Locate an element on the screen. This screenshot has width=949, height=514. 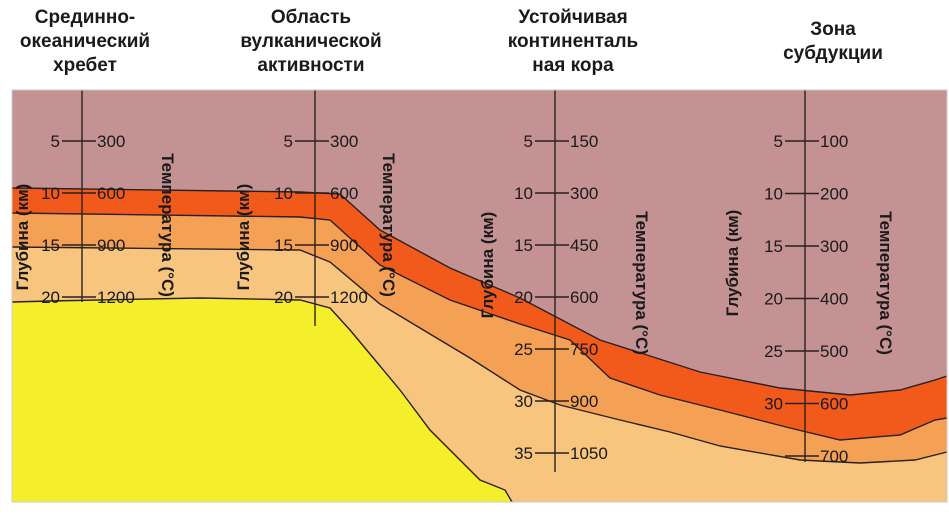
heading-line: океанический is located at coordinates (85, 41).